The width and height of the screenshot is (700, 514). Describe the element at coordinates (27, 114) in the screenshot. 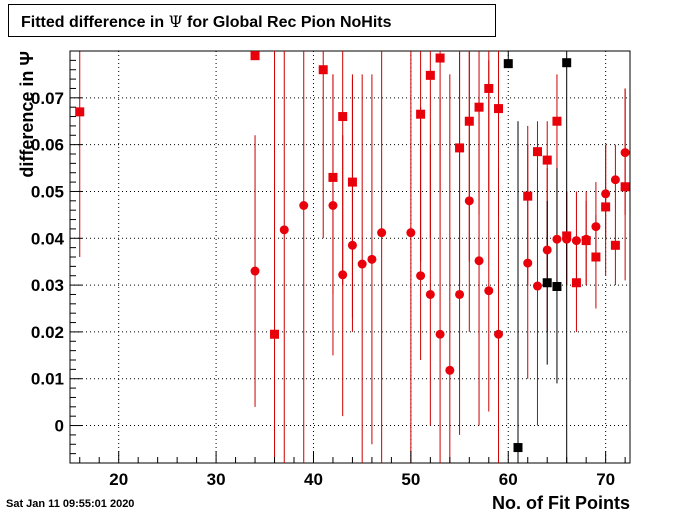

I see `y-axis-title: difference in Ψ` at that location.